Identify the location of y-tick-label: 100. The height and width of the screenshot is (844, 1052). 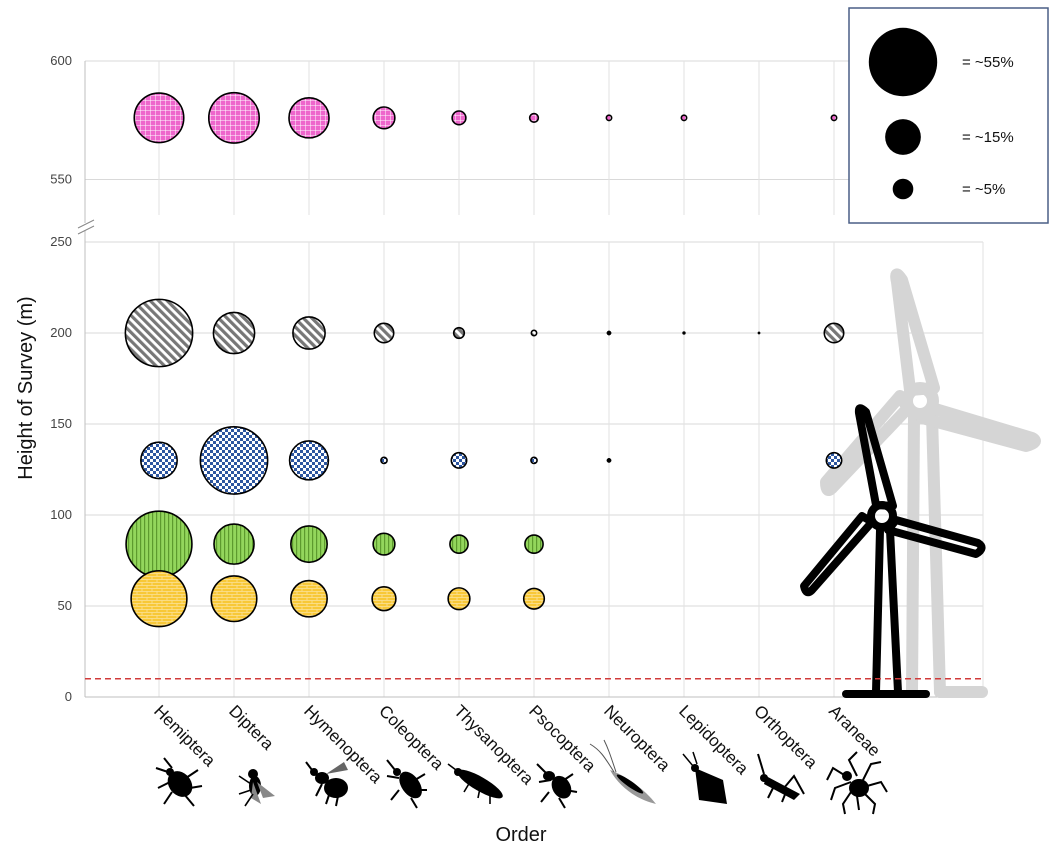
(61, 514).